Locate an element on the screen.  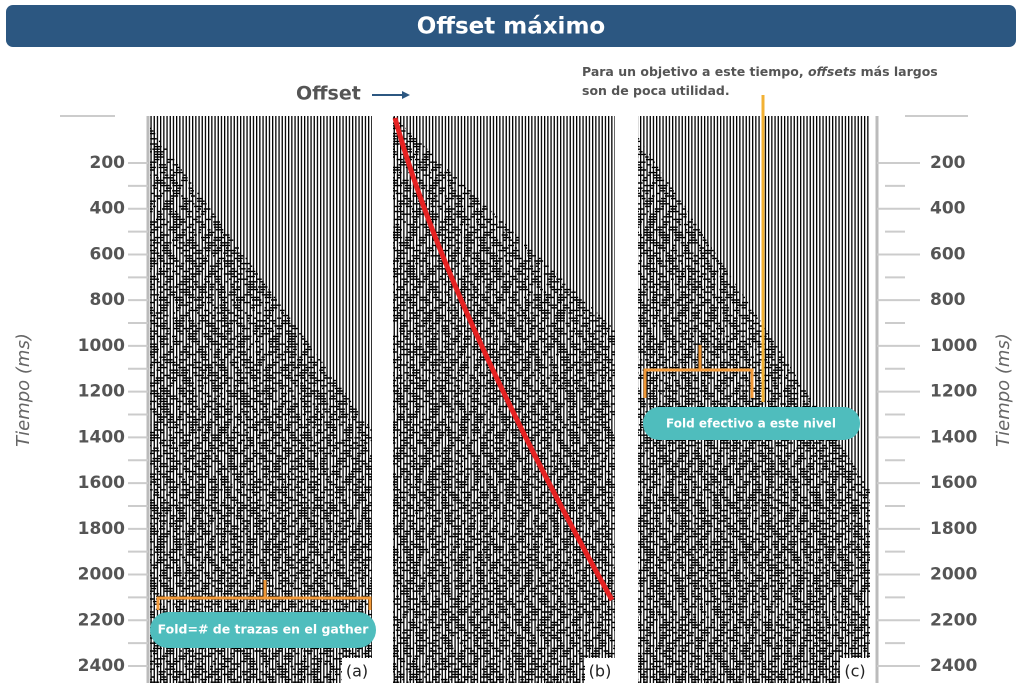
y-axis-label: Tiempo (ms) is located at coordinates (23, 390).